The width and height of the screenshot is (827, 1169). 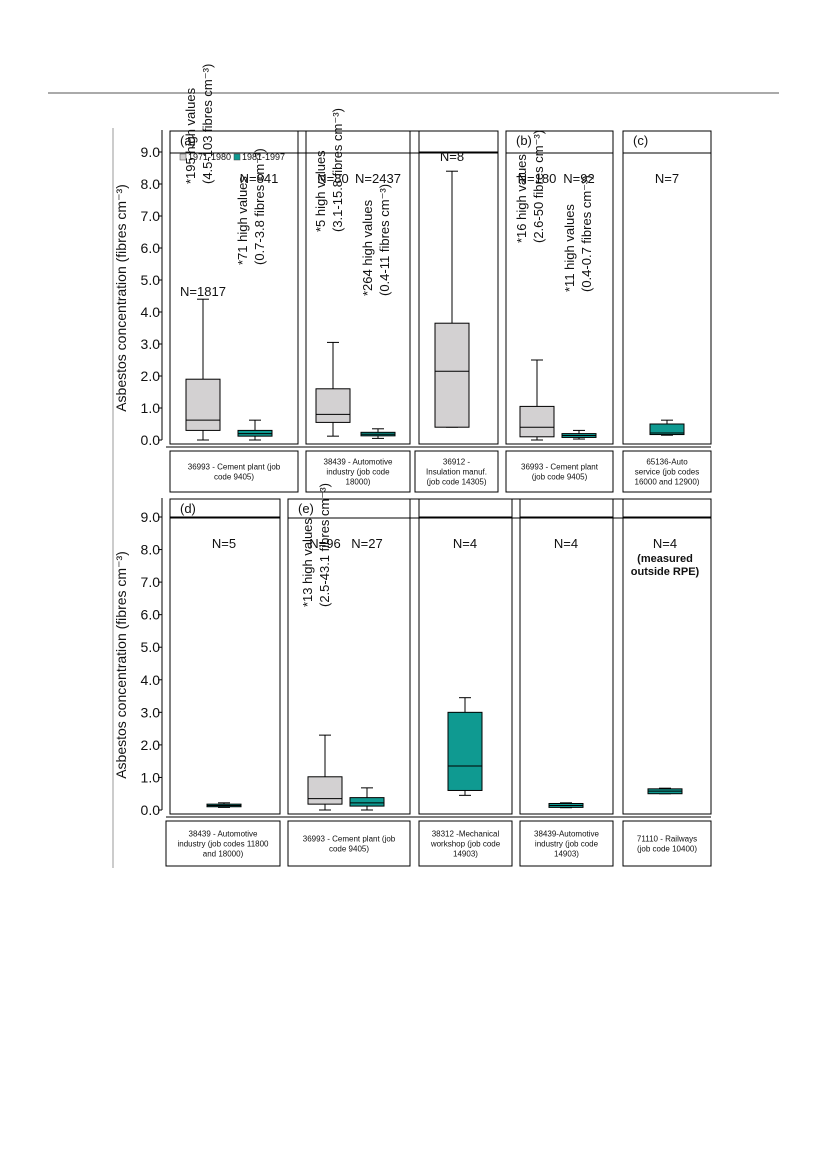 What do you see at coordinates (121, 298) in the screenshot?
I see `y-axis-title: Asbestos concentration (fibres cm⁻³)` at bounding box center [121, 298].